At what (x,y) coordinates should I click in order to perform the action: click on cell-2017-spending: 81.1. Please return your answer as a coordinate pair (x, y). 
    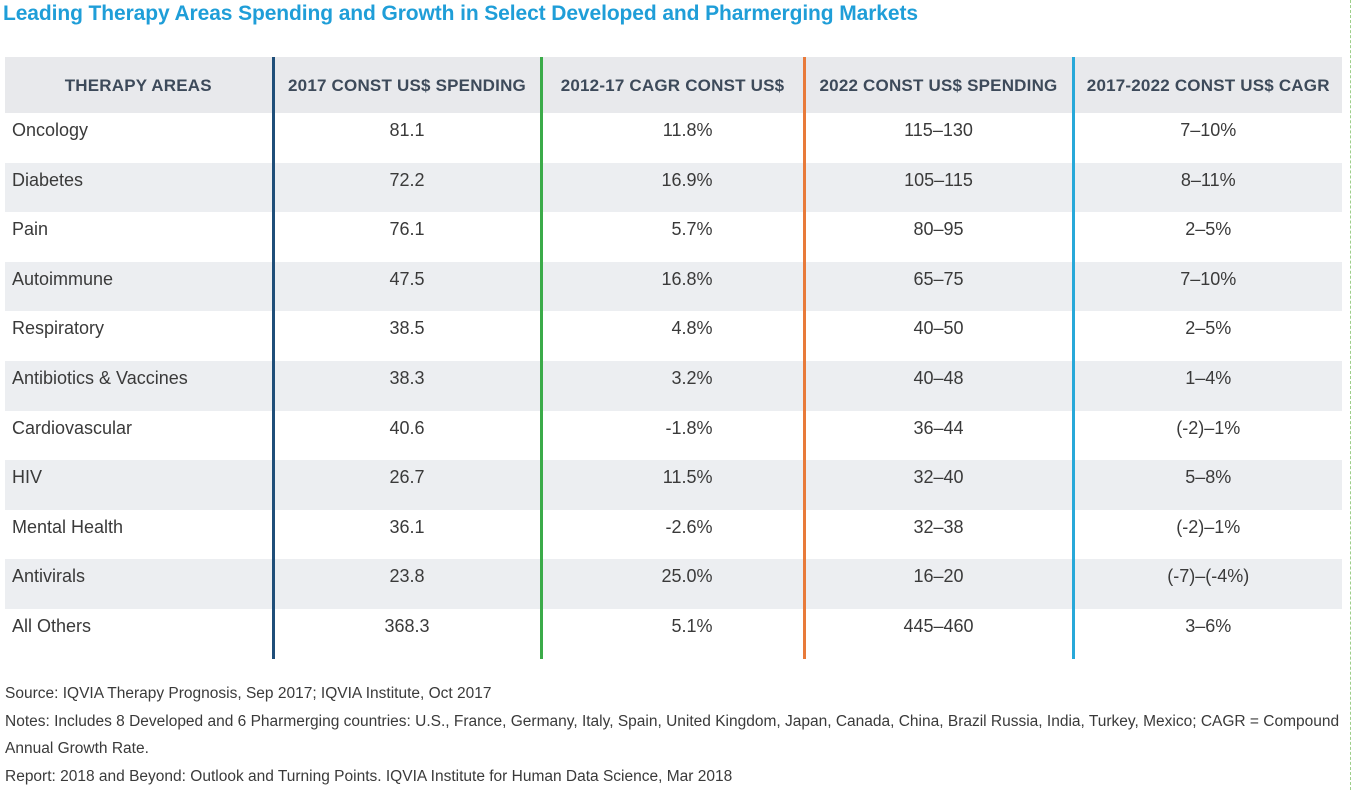
    Looking at the image, I should click on (406, 138).